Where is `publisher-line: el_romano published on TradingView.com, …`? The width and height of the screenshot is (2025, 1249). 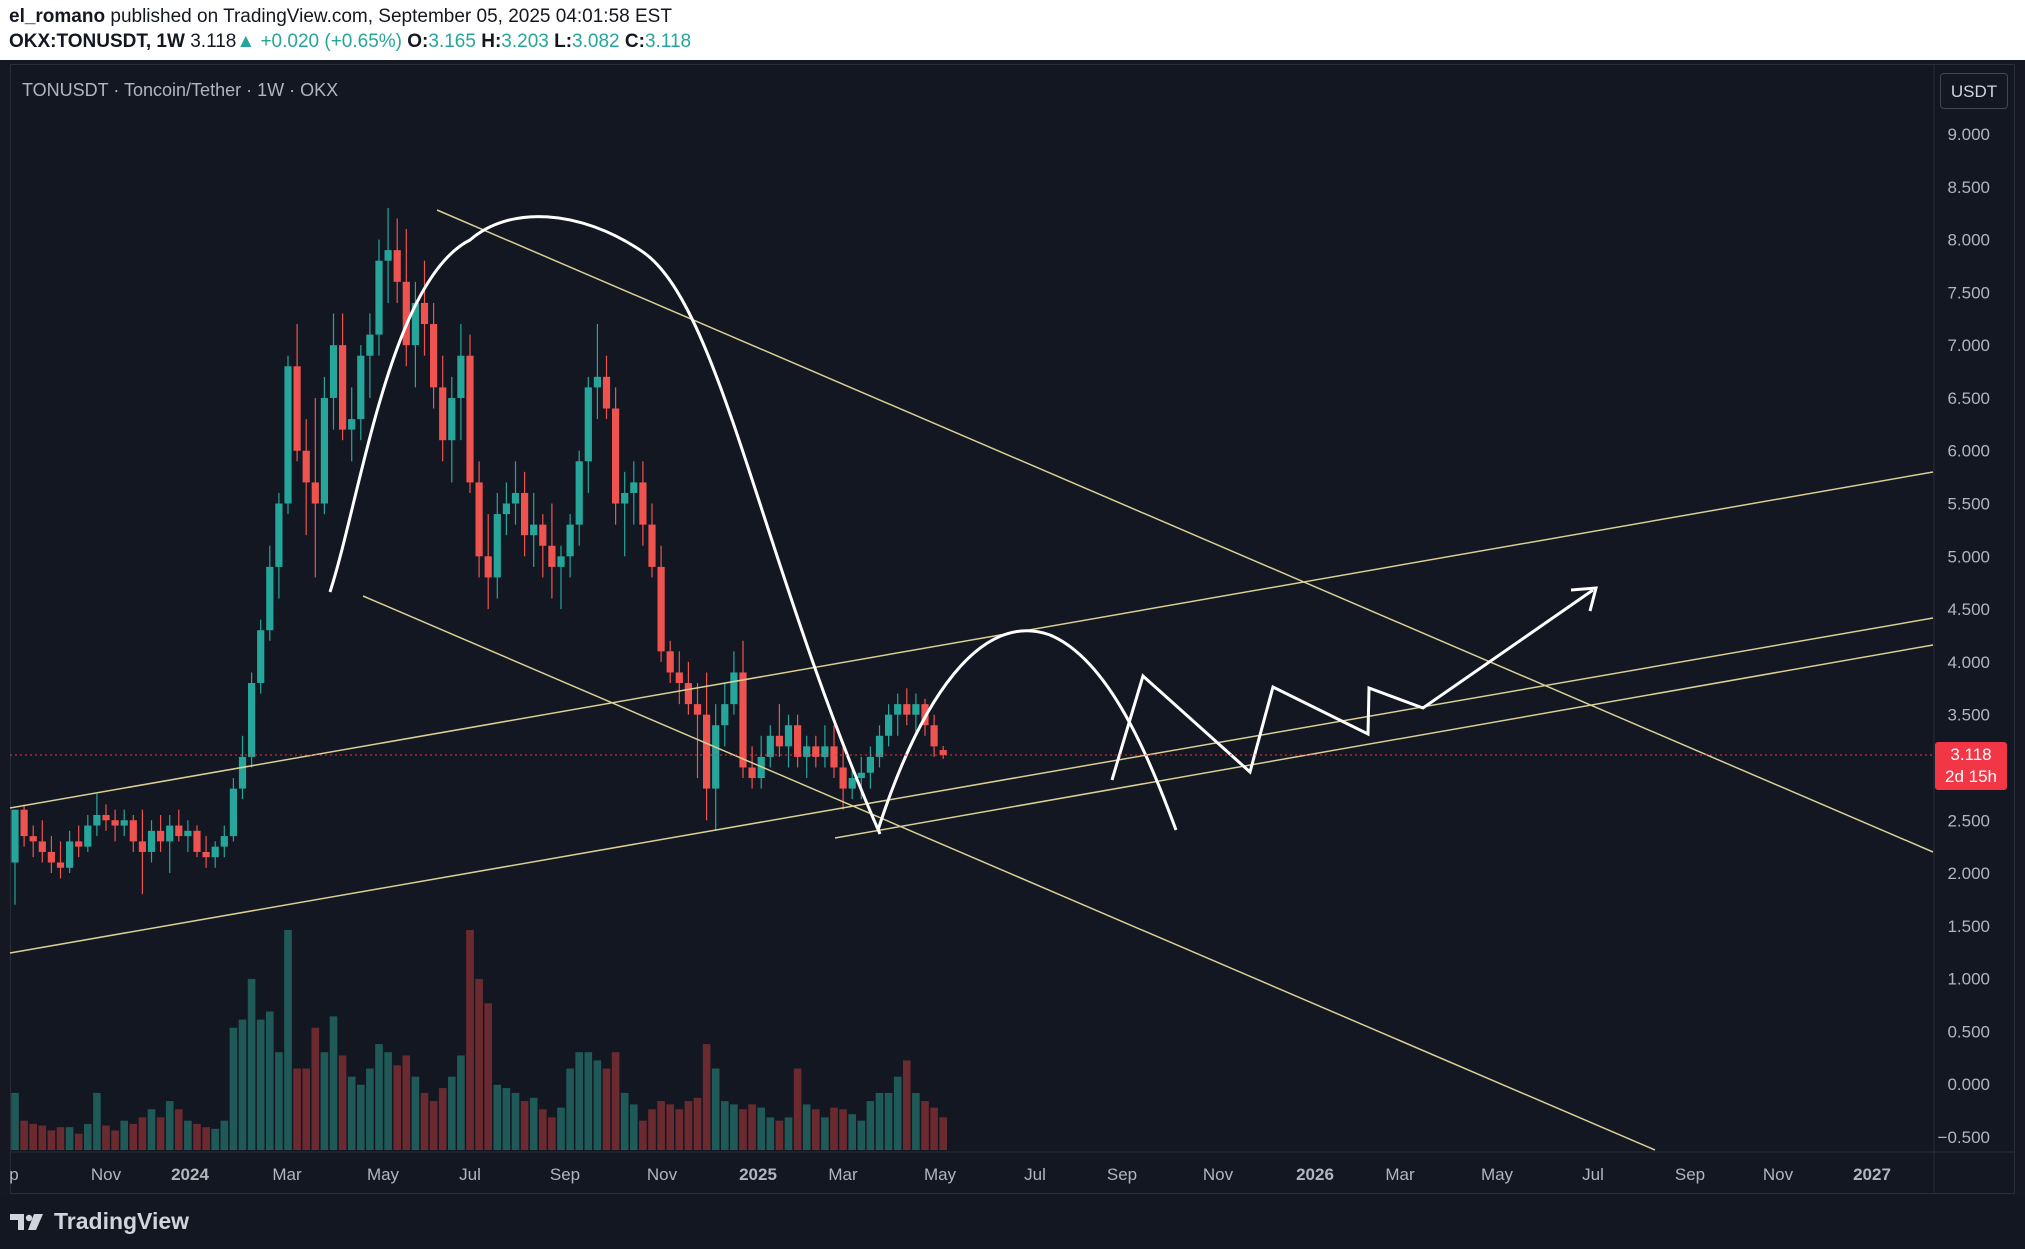 publisher-line: el_romano published on TradingView.com, … is located at coordinates (340, 17).